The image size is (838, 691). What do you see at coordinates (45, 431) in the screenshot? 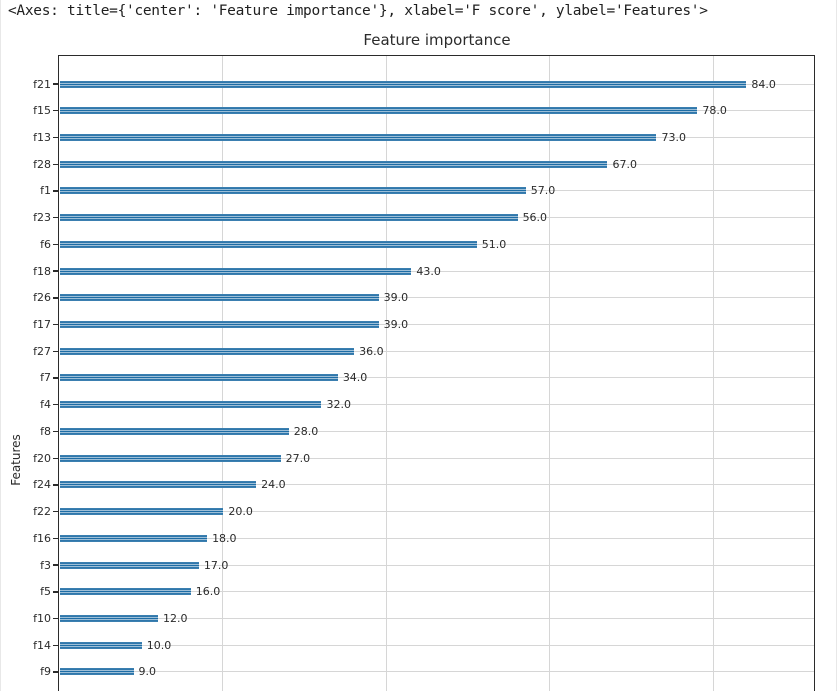
I see `y-tick-label: f8` at bounding box center [45, 431].